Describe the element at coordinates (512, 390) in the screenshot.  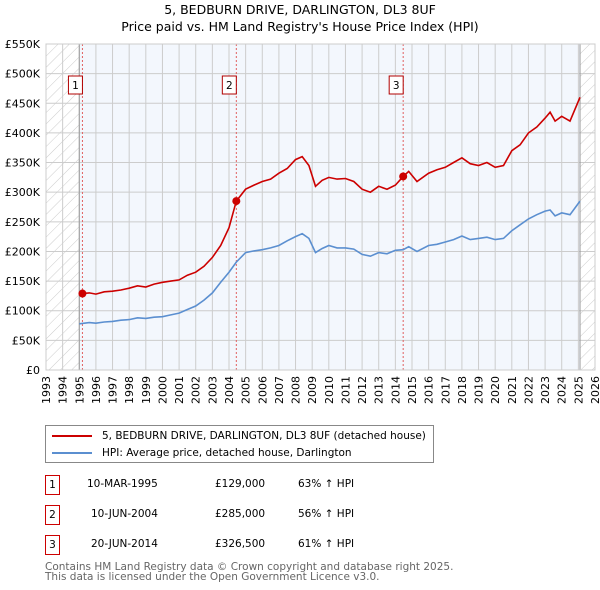
I see `x-tick-label: 2021` at that location.